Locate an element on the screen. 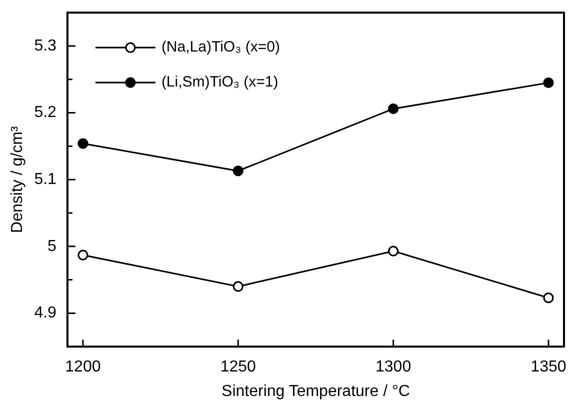 This screenshot has height=407, width=578. y-tick-label: 5.3 is located at coordinates (45, 45).